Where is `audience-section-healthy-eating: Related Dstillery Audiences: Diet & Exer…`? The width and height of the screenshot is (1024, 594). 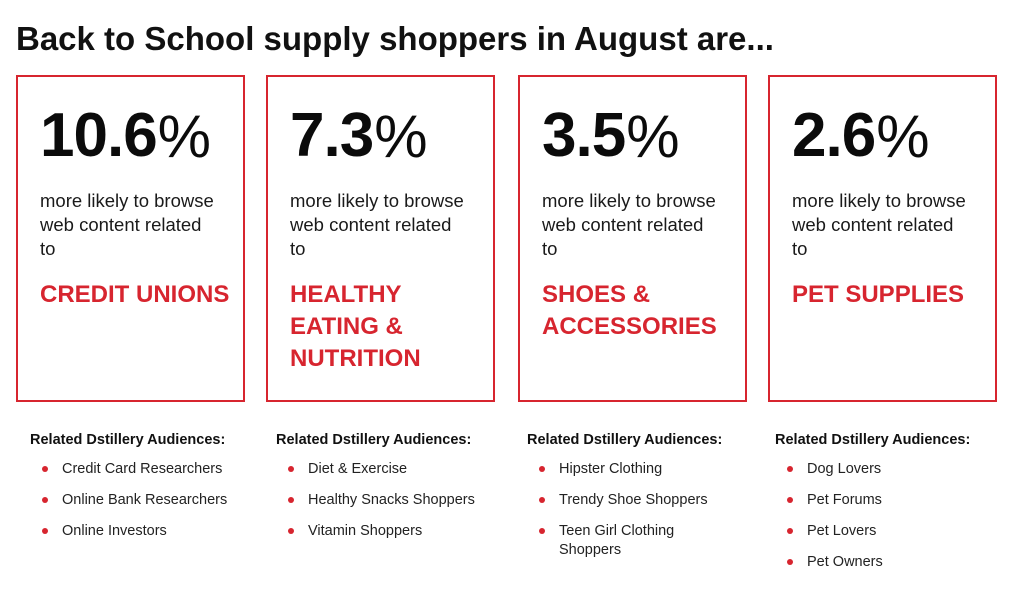
audience-section-healthy-eating: Related Dstillery Audiences: Diet & Exer… is located at coordinates (396, 492).